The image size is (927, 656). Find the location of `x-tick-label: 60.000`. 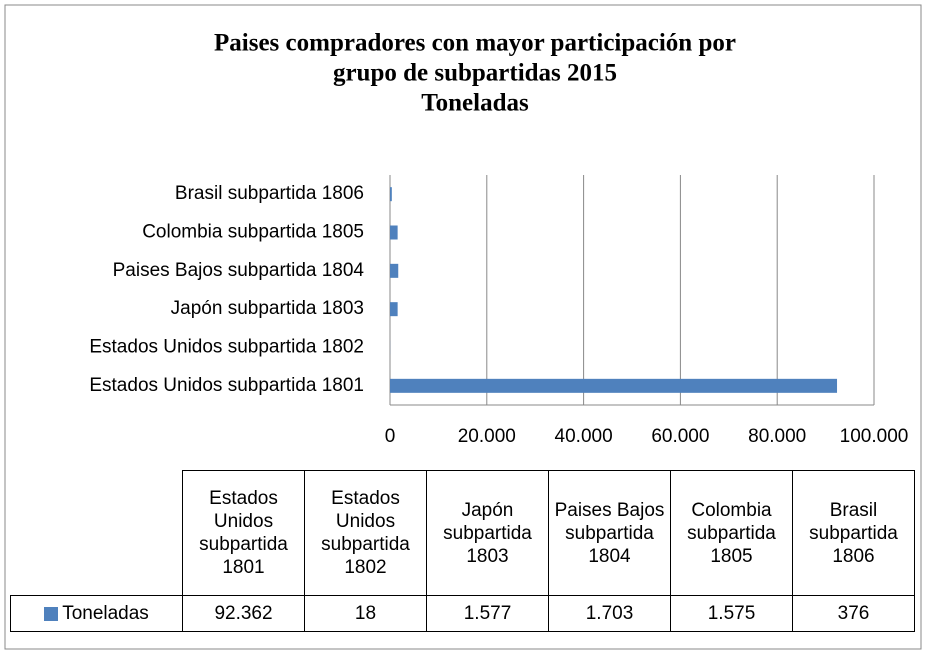

x-tick-label: 60.000 is located at coordinates (680, 436).